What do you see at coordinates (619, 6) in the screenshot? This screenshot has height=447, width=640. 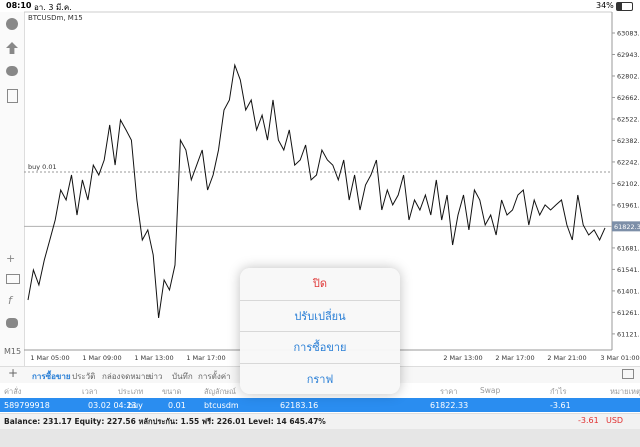 I see `battery-level` at bounding box center [619, 6].